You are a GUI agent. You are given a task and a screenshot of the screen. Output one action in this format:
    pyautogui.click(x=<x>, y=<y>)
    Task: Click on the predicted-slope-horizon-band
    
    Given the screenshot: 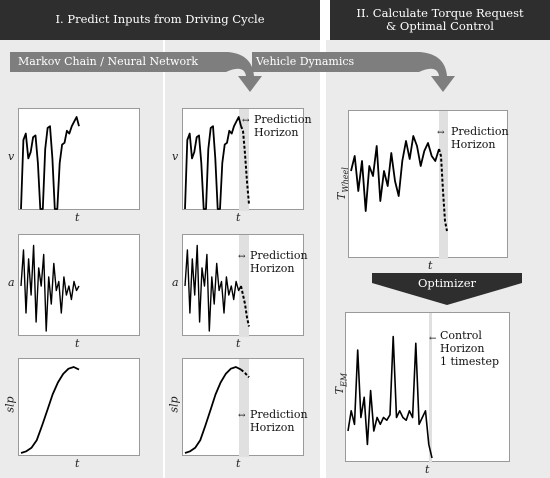 What is the action you would take?
    pyautogui.click(x=244, y=408)
    